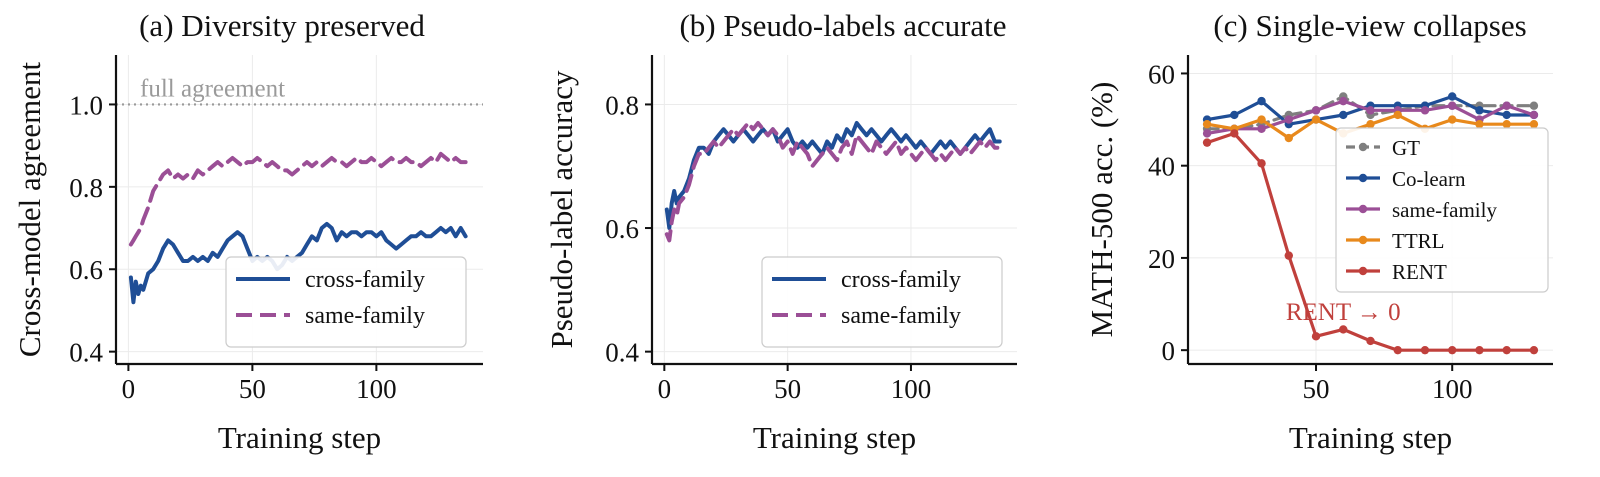 The height and width of the screenshot is (477, 1600). Describe the element at coordinates (1406, 148) in the screenshot. I see `legend-label-gt: GT` at that location.